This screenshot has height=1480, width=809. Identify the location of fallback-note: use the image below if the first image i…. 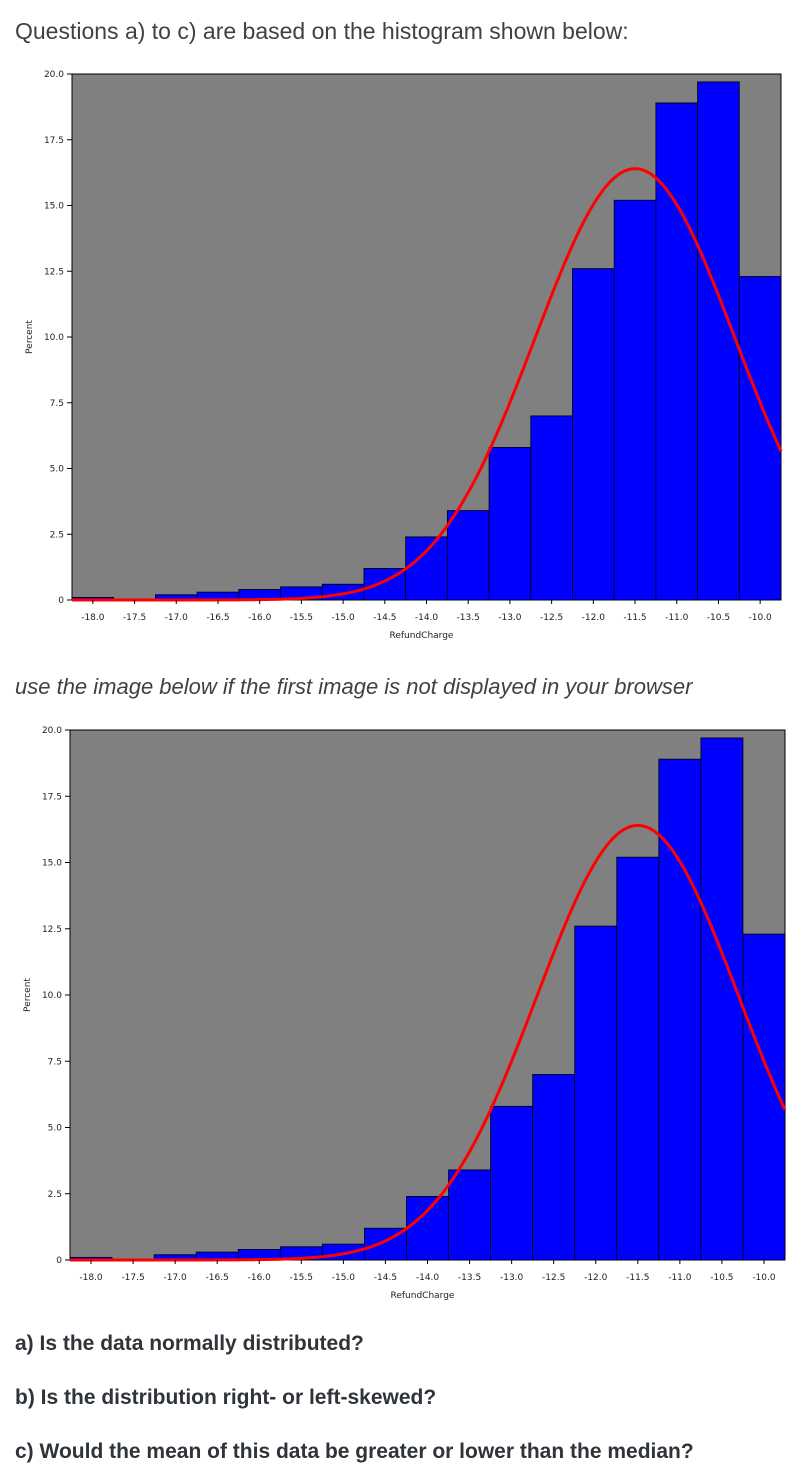
(354, 686).